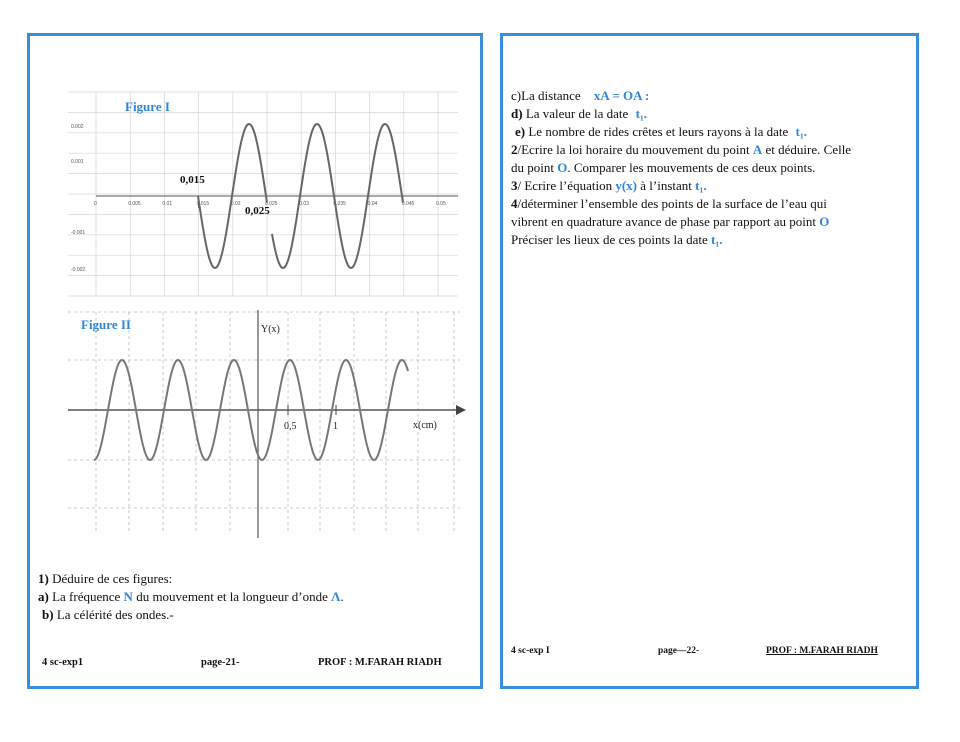 The width and height of the screenshot is (960, 742). I want to click on figure-1-wave-curve, so click(300, 196).